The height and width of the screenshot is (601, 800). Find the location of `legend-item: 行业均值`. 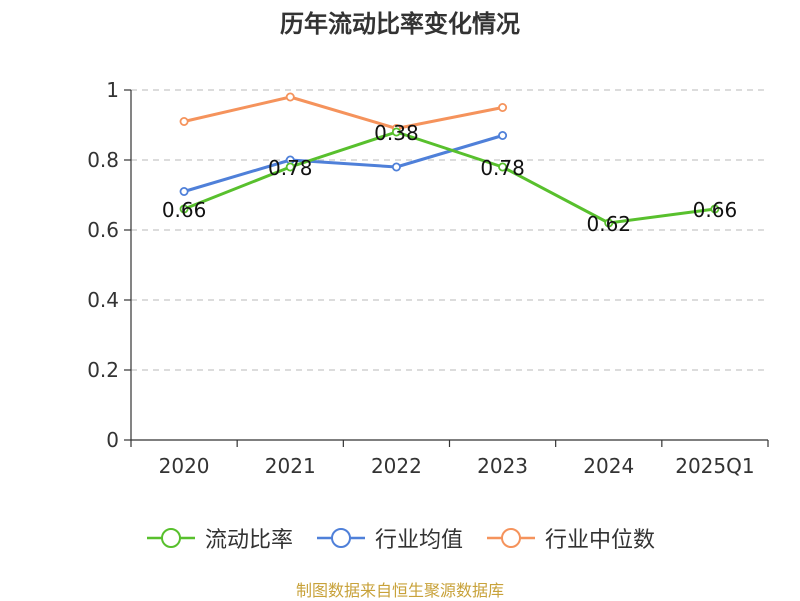

legend-item: 行业均值 is located at coordinates (389, 538).